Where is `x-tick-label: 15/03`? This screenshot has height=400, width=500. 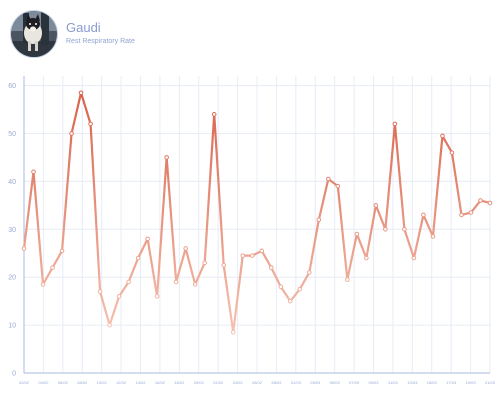
x-tick-label: 15/03 is located at coordinates (432, 382).